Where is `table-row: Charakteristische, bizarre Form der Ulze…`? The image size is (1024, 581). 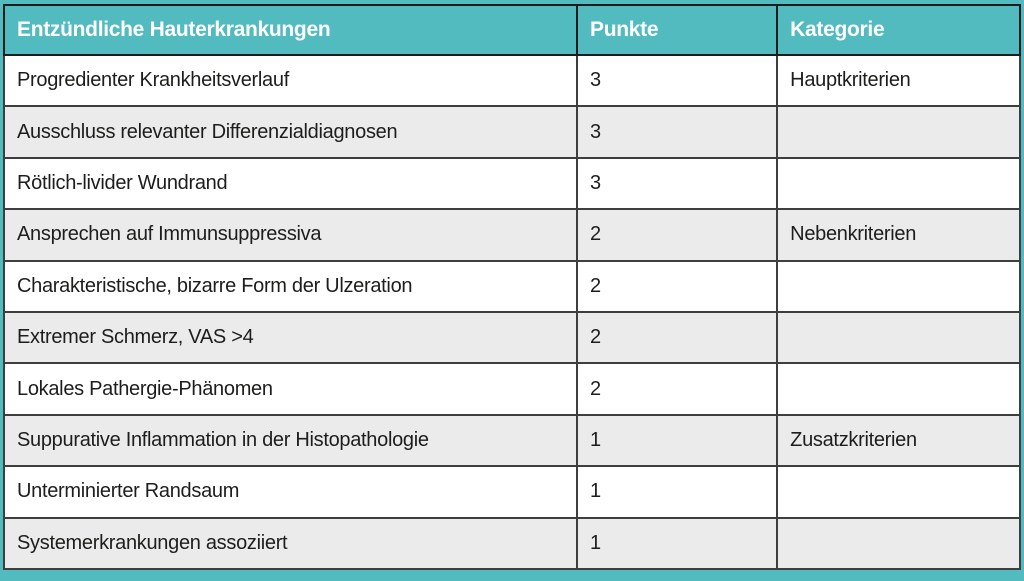 table-row: Charakteristische, bizarre Form der Ulze… is located at coordinates (511, 286).